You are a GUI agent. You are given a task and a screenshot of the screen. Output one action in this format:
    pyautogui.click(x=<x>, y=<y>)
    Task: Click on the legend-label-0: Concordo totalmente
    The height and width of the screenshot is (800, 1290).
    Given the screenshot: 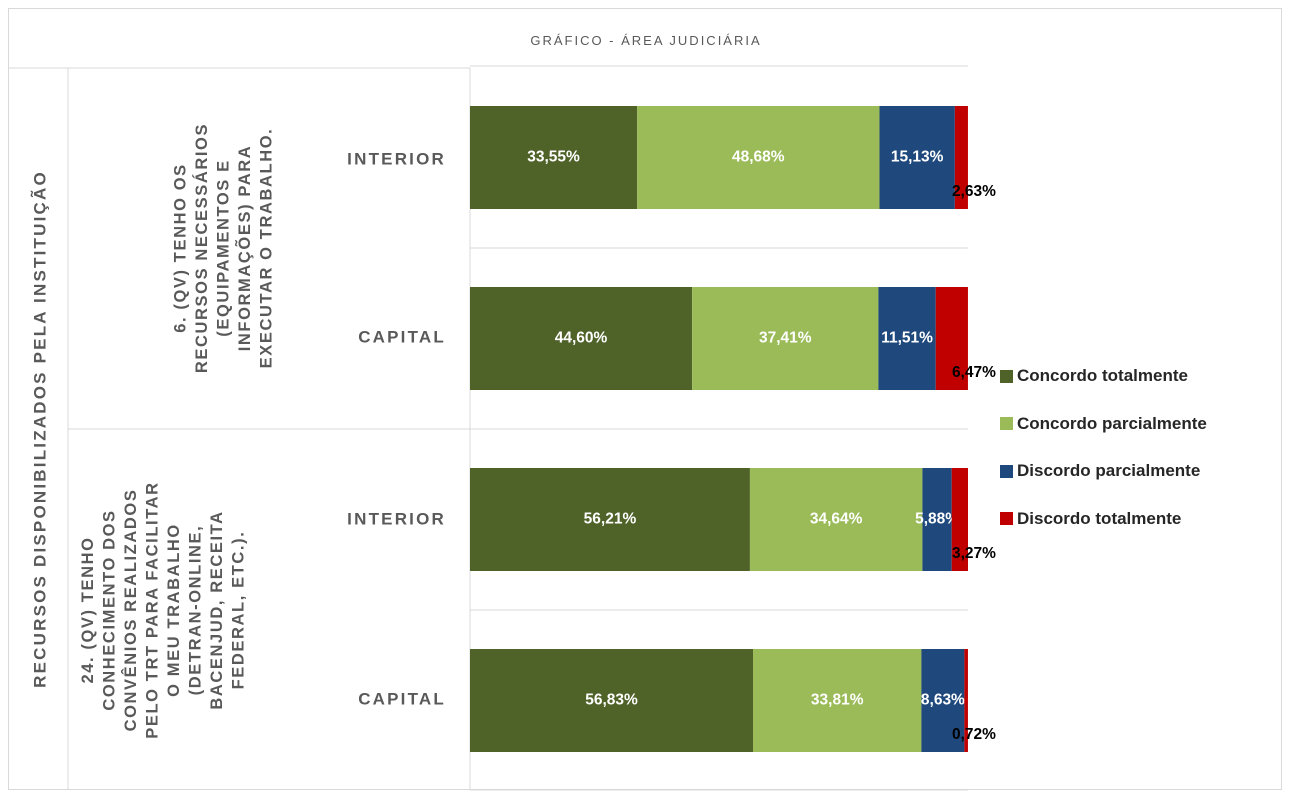 What is the action you would take?
    pyautogui.click(x=1102, y=375)
    